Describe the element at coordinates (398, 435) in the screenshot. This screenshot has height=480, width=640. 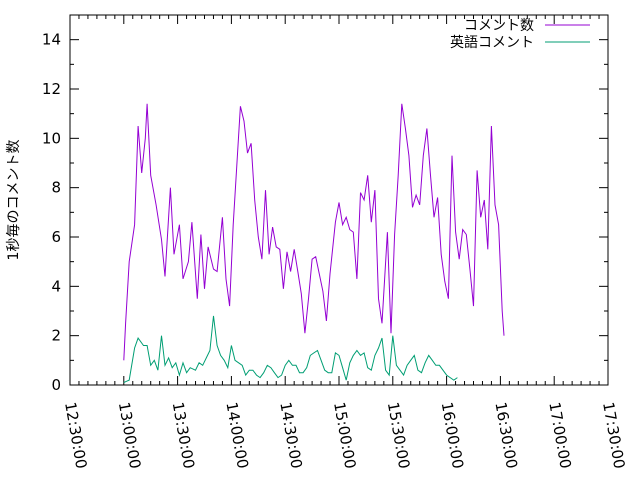
I see `x-tick-label: 15:30:00` at that location.